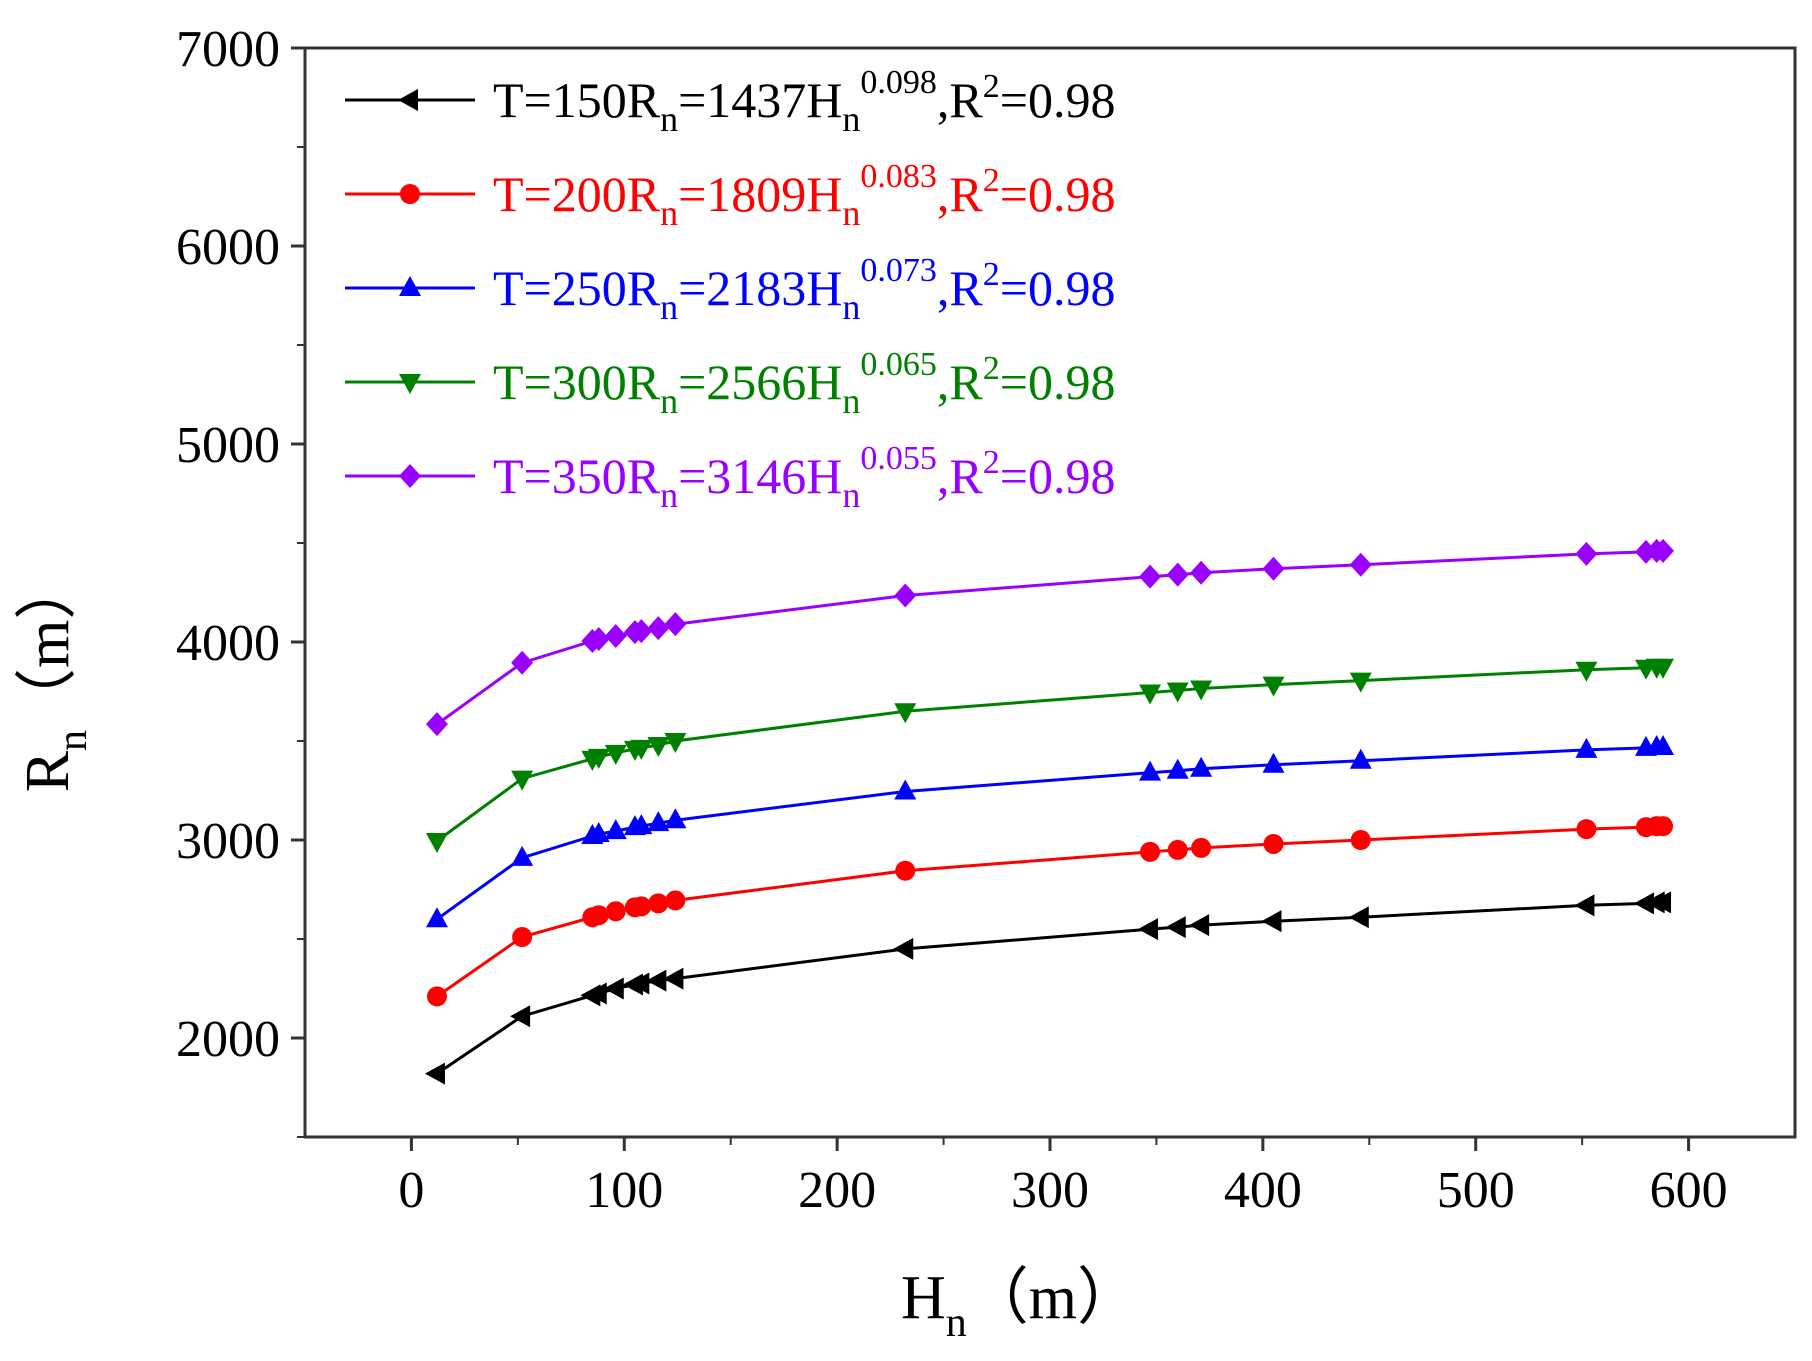 This screenshot has height=1361, width=1812. I want to click on y-axis-title: Rn（m）, so click(55, 675).